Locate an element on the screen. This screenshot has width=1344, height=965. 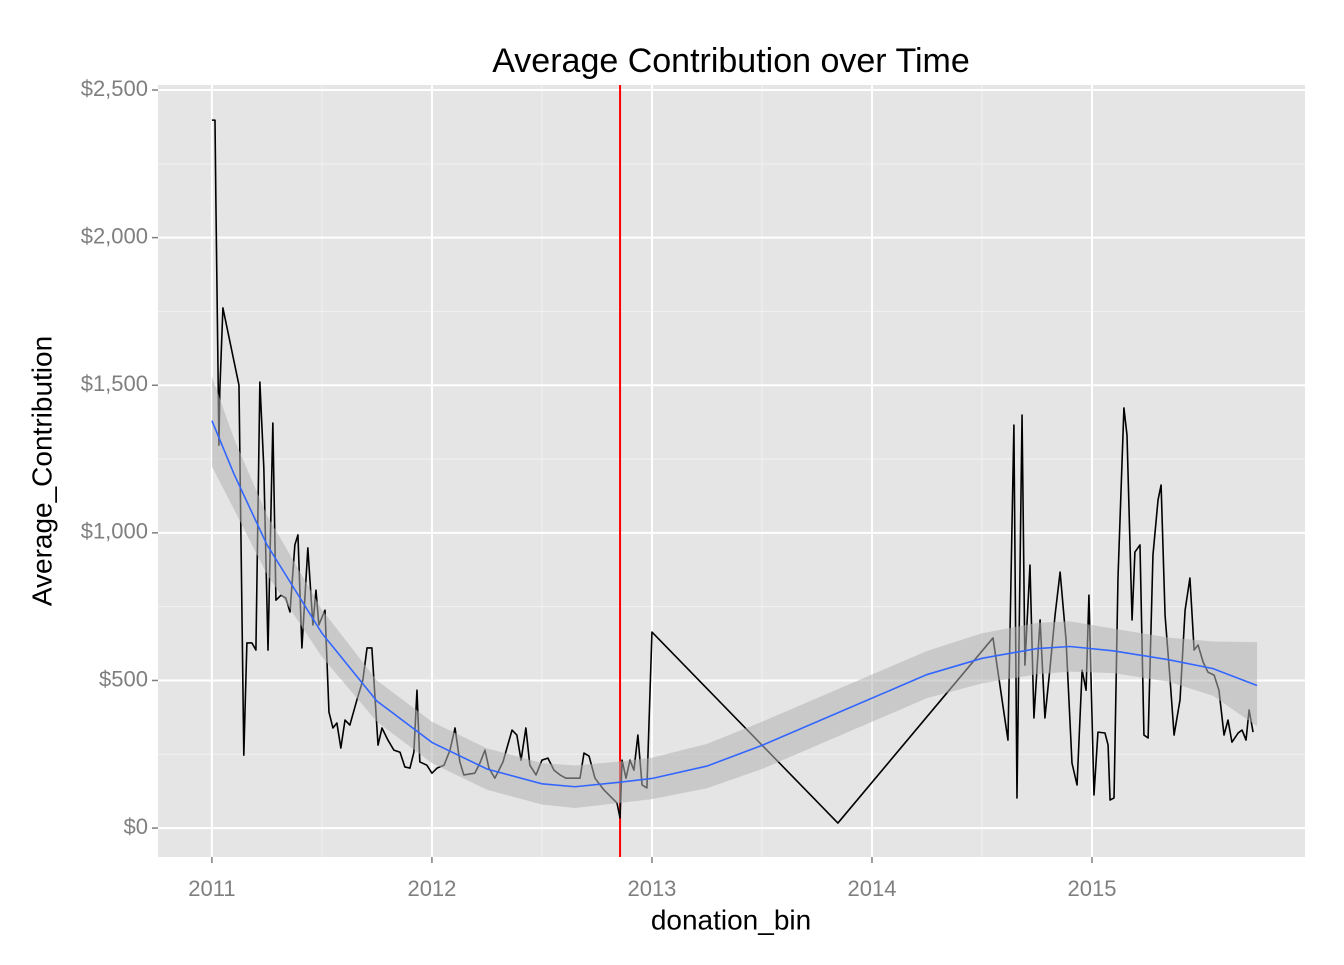
x-axis-label: donation_bin is located at coordinates (731, 919).